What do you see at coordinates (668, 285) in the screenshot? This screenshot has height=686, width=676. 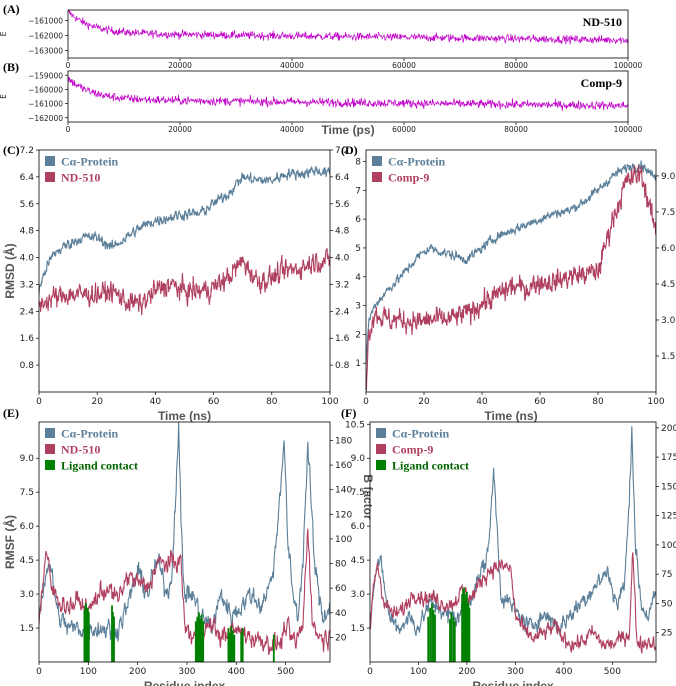 I see `y2-tick-label: 4.5` at bounding box center [668, 285].